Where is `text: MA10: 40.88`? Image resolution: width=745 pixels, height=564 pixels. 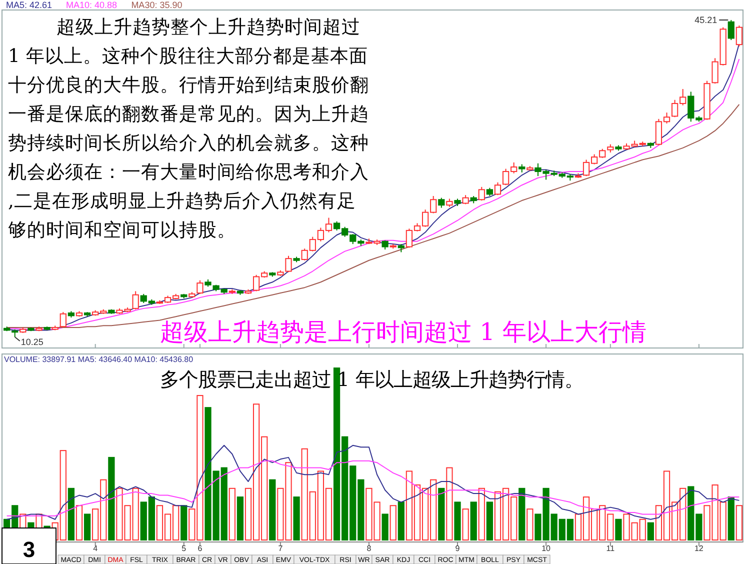
text: MA10: 40.88 is located at coordinates (92, 5).